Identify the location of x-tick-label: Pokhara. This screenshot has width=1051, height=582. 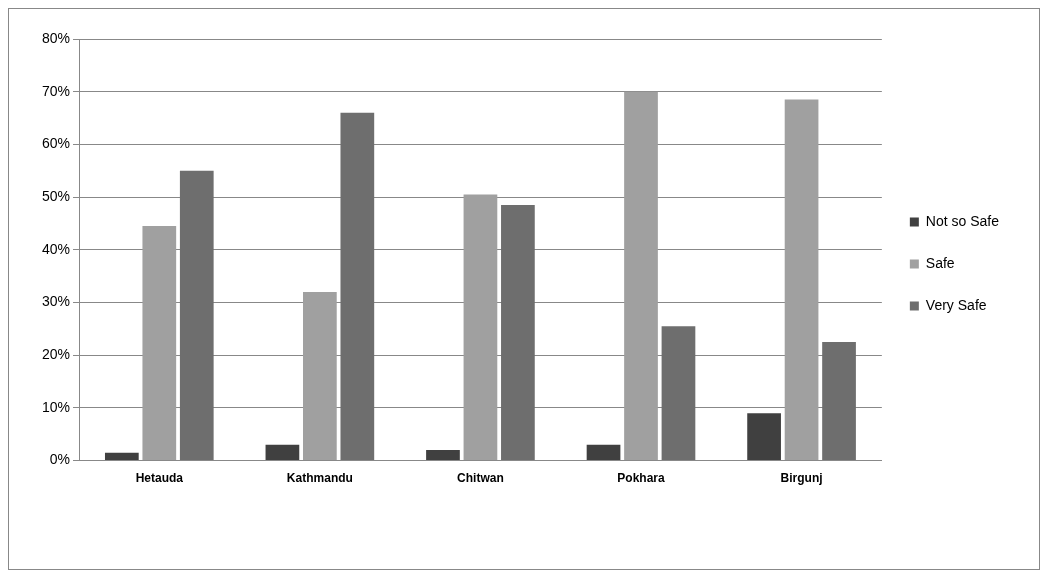
(641, 478).